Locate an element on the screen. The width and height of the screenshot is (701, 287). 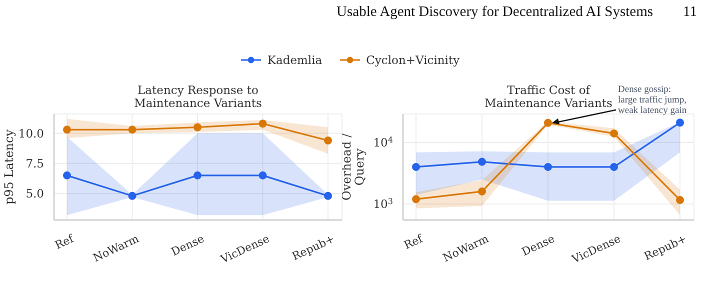
text: Usable Agent Discovery for Decentralized AI Systems is located at coordinates (495, 12).